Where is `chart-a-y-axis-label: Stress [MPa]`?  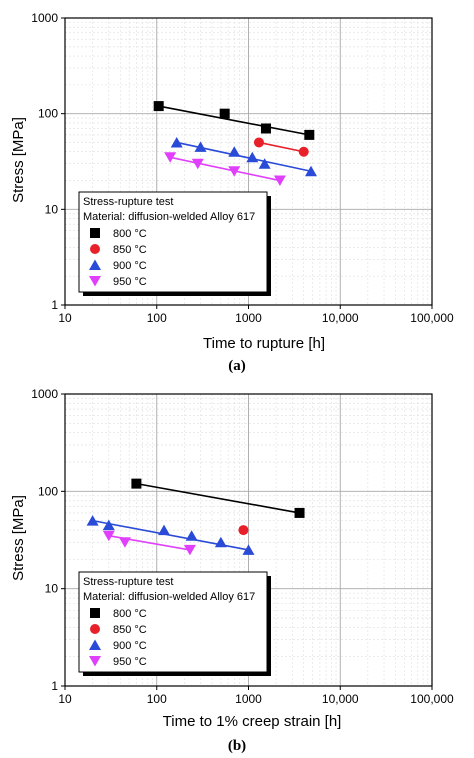
chart-a-y-axis-label: Stress [MPa] is located at coordinates (18, 160).